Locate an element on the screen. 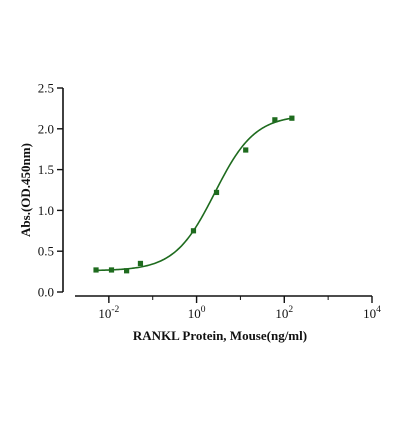  x-tick-label: 10⁴ is located at coordinates (372, 313).